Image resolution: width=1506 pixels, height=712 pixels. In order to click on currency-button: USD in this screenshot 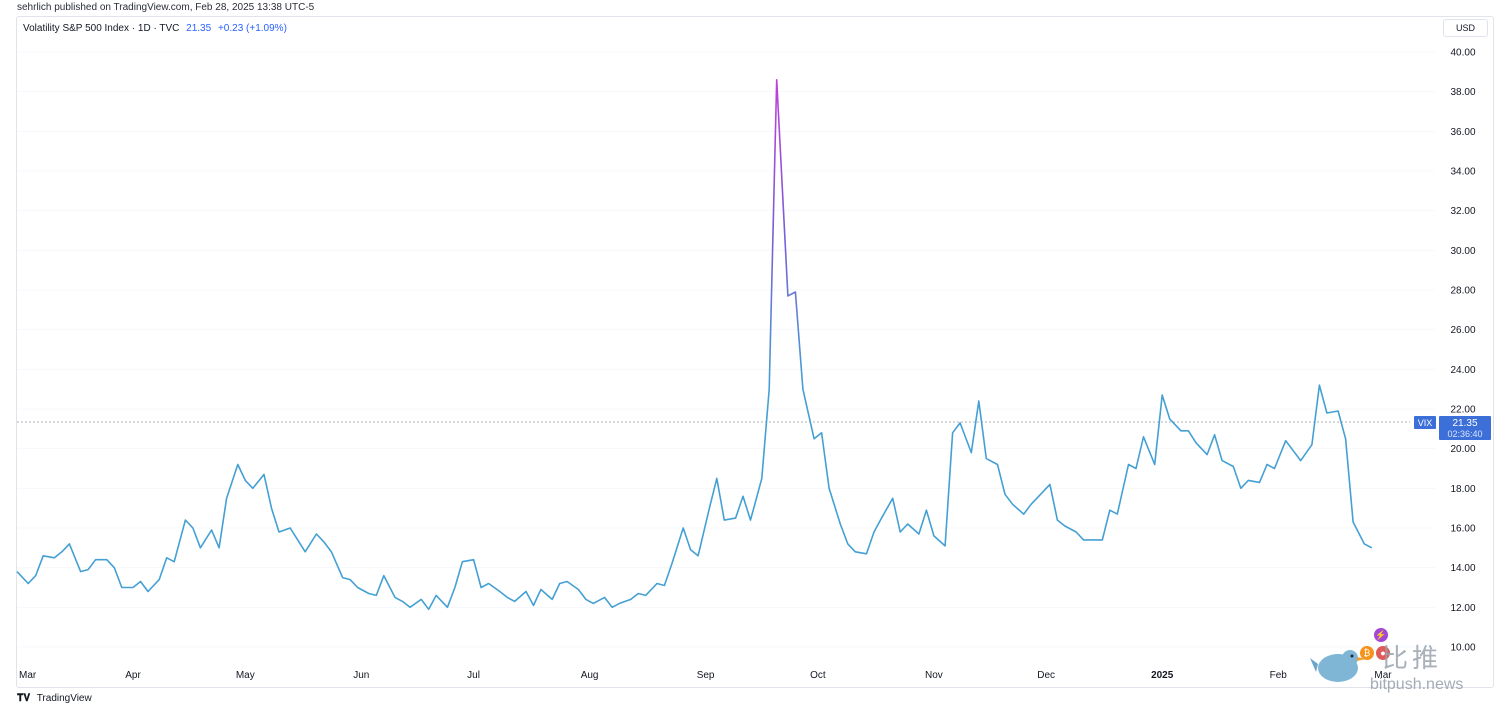, I will do `click(1465, 28)`.